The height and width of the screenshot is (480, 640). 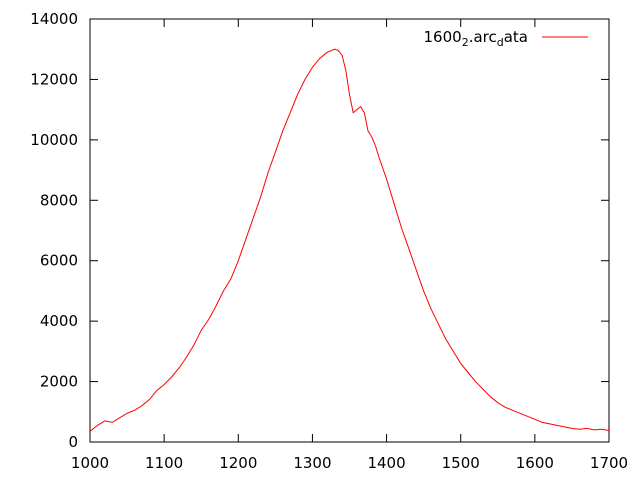 What do you see at coordinates (73, 442) in the screenshot?
I see `y-tick-label: 0` at bounding box center [73, 442].